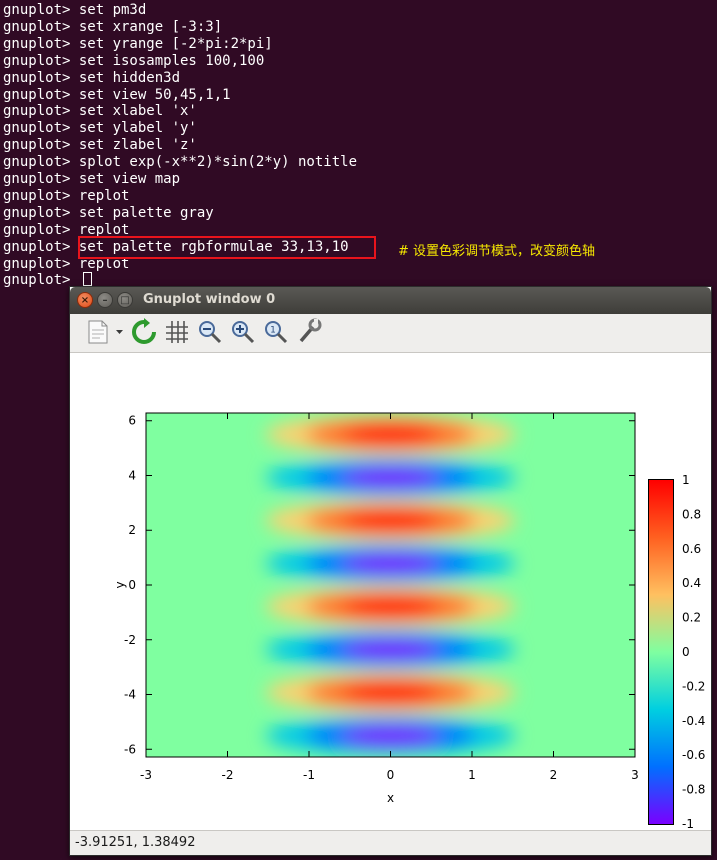 The image size is (717, 860). What do you see at coordinates (693, 790) in the screenshot?
I see `colorbar-tick-label: -0.8` at bounding box center [693, 790].